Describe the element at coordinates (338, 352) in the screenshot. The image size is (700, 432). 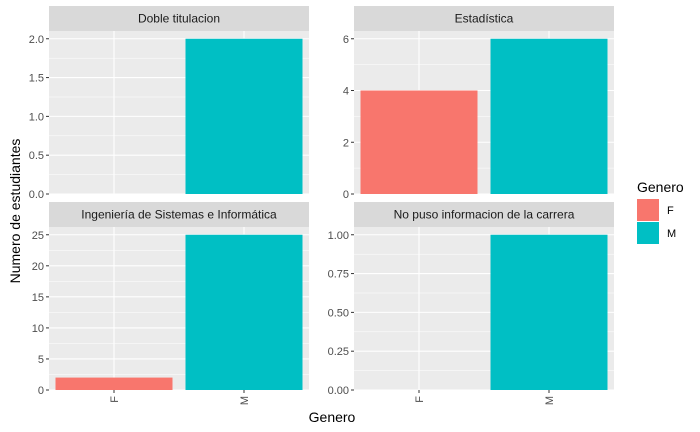
I see `y-tick-label: 0.25` at that location.